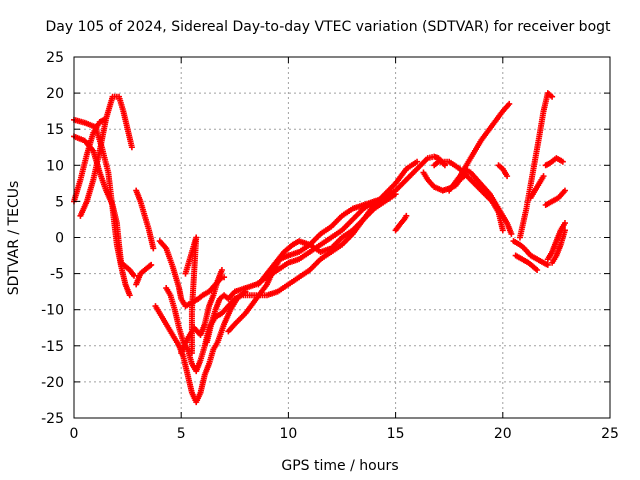 This screenshot has height=480, width=640. Describe the element at coordinates (52, 347) in the screenshot. I see `y-tick-label: -15` at that location.